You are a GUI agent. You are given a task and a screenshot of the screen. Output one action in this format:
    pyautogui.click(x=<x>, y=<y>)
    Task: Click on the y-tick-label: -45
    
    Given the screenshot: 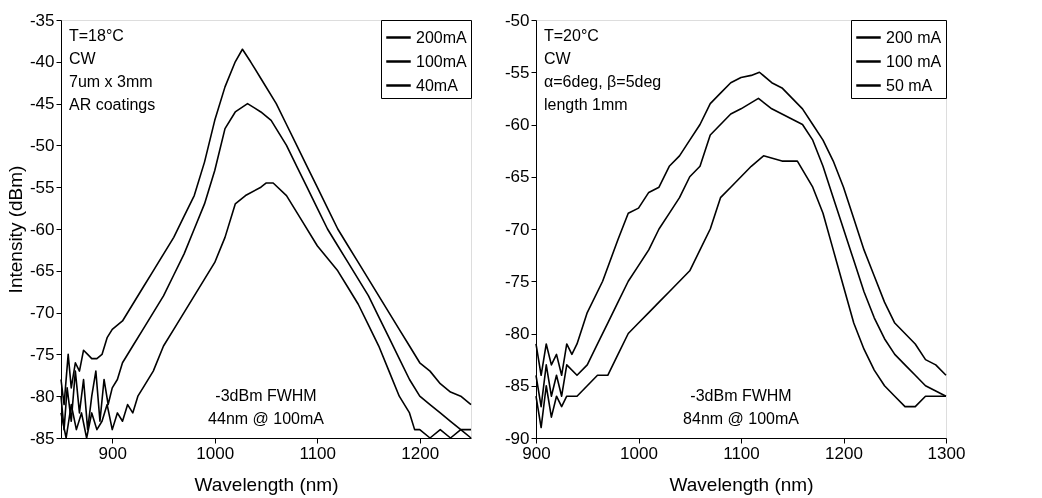 What is the action you would take?
    pyautogui.click(x=42, y=104)
    